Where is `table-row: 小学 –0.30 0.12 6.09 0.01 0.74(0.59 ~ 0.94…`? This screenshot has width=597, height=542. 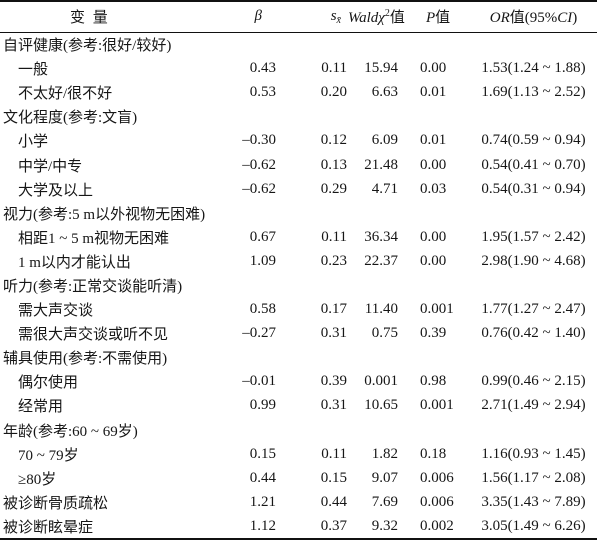 table-row: 小学 –0.30 0.12 6.09 0.01 0.74(0.59 ~ 0.94… is located at coordinates (298, 141).